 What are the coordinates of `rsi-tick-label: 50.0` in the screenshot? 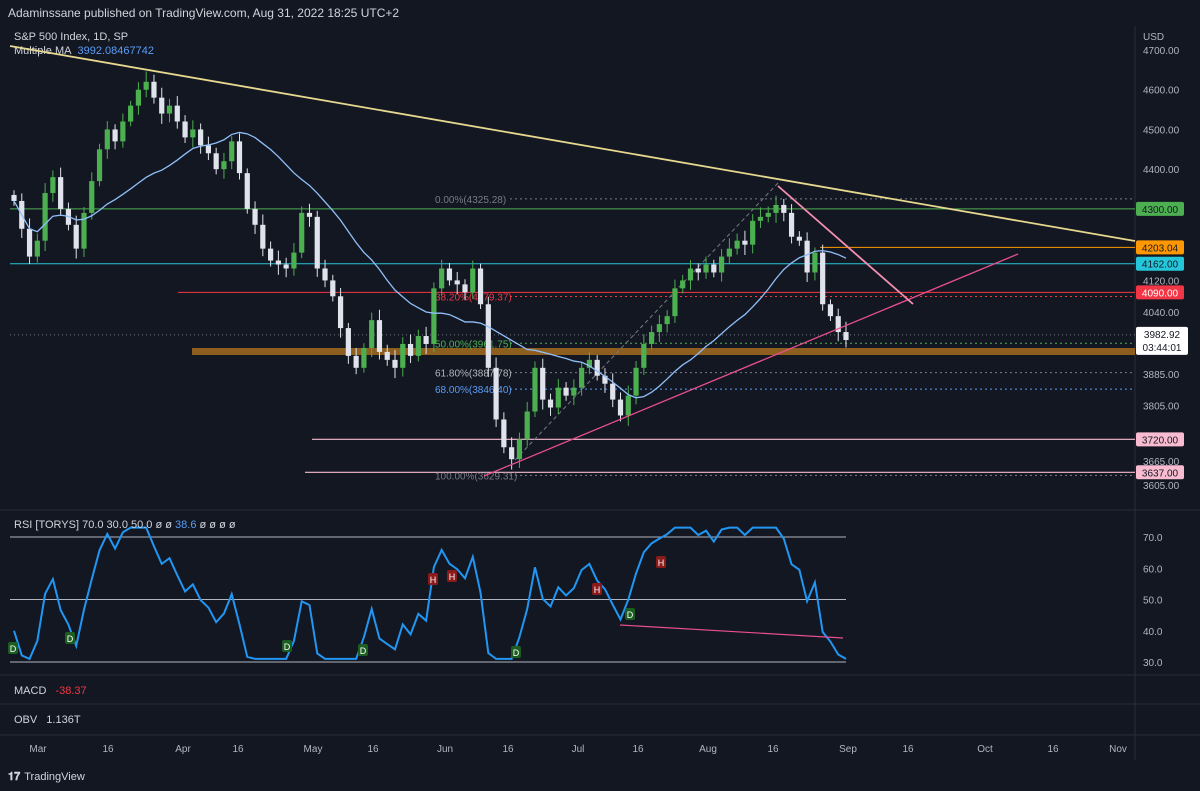 It's located at (1153, 601).